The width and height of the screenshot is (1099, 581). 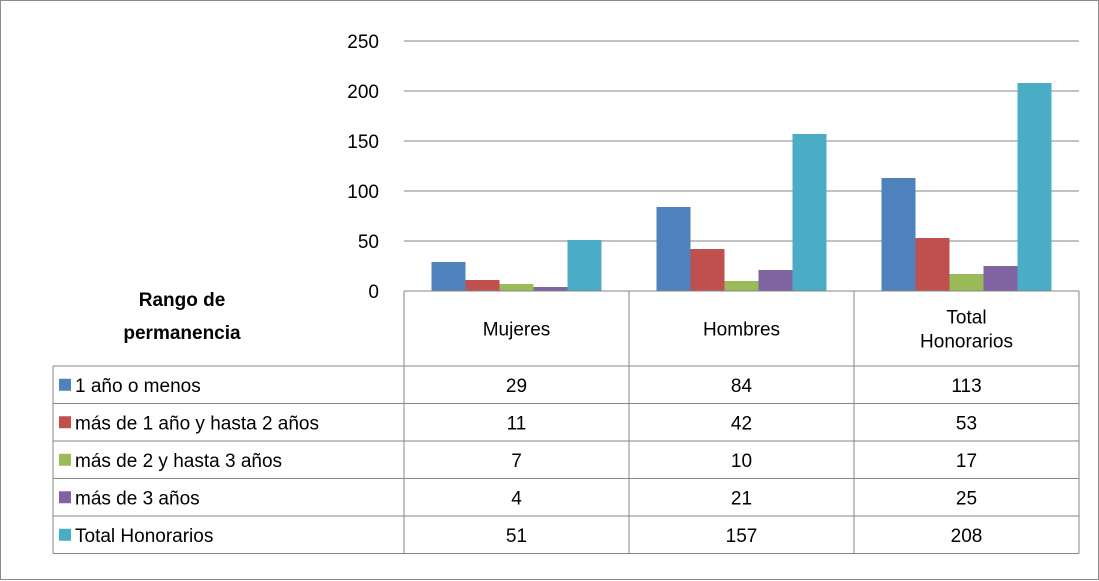 What do you see at coordinates (966, 318) in the screenshot?
I see `category-label: Total` at bounding box center [966, 318].